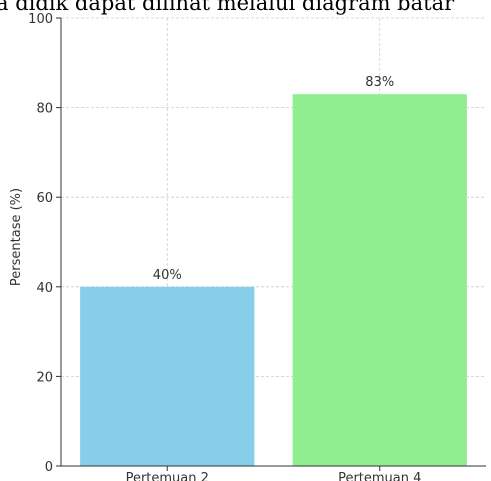  What do you see at coordinates (379, 476) in the screenshot?
I see `x-tick-label: Pertemuan 4` at bounding box center [379, 476].